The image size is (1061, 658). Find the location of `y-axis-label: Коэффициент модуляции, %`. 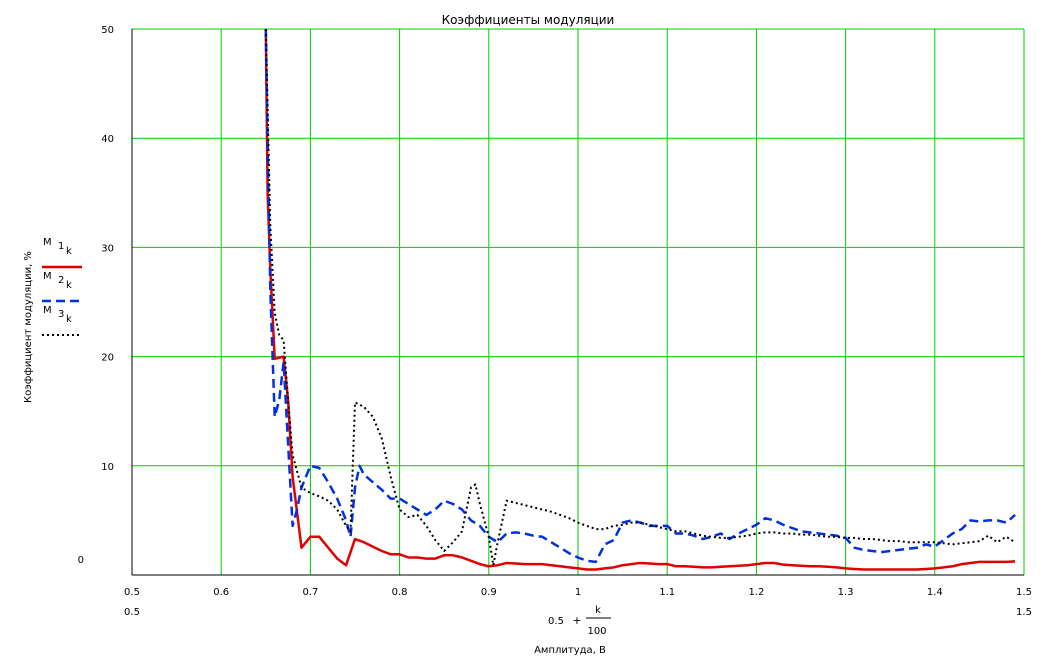

y-axis-label: Коэффициент модуляции, % is located at coordinates (28, 327).